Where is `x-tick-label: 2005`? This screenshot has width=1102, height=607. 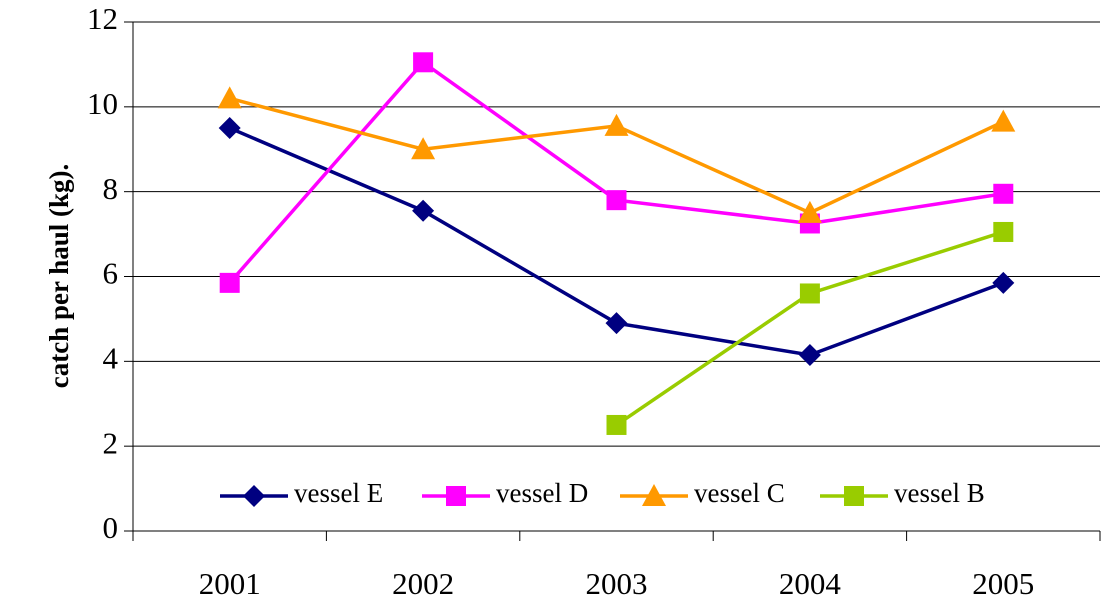 x-tick-label: 2005 is located at coordinates (1003, 583).